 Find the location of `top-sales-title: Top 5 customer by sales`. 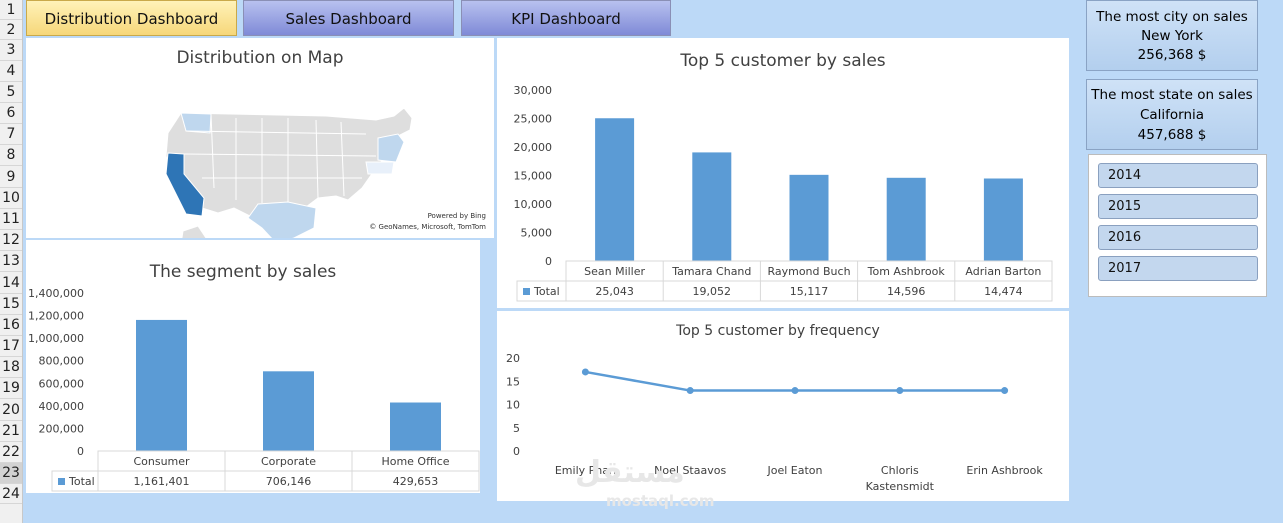

top-sales-title: Top 5 customer by sales is located at coordinates (783, 61).